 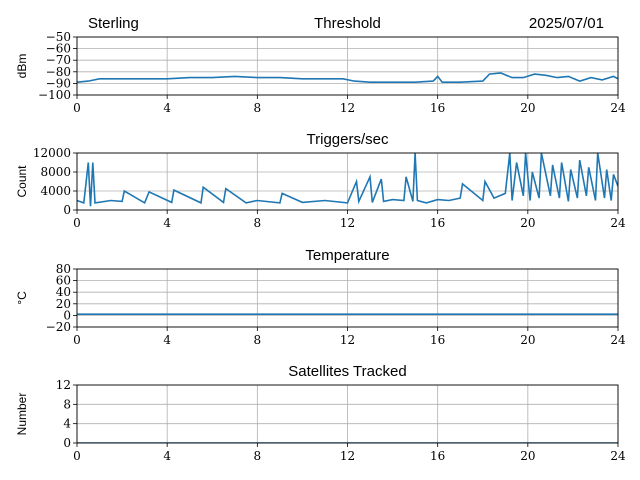 What do you see at coordinates (63, 304) in the screenshot?
I see `y-tick-label: 20` at bounding box center [63, 304].